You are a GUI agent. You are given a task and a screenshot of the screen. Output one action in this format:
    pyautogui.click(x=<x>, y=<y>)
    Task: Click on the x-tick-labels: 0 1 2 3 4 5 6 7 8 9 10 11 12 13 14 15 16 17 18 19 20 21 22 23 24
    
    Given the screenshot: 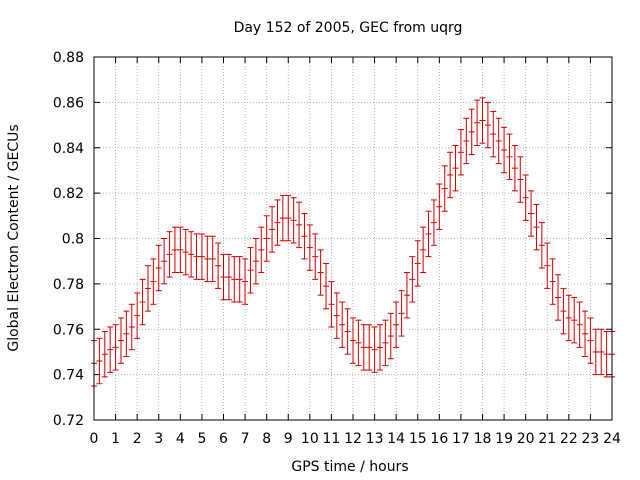 What is the action you would take?
    pyautogui.click(x=355, y=439)
    